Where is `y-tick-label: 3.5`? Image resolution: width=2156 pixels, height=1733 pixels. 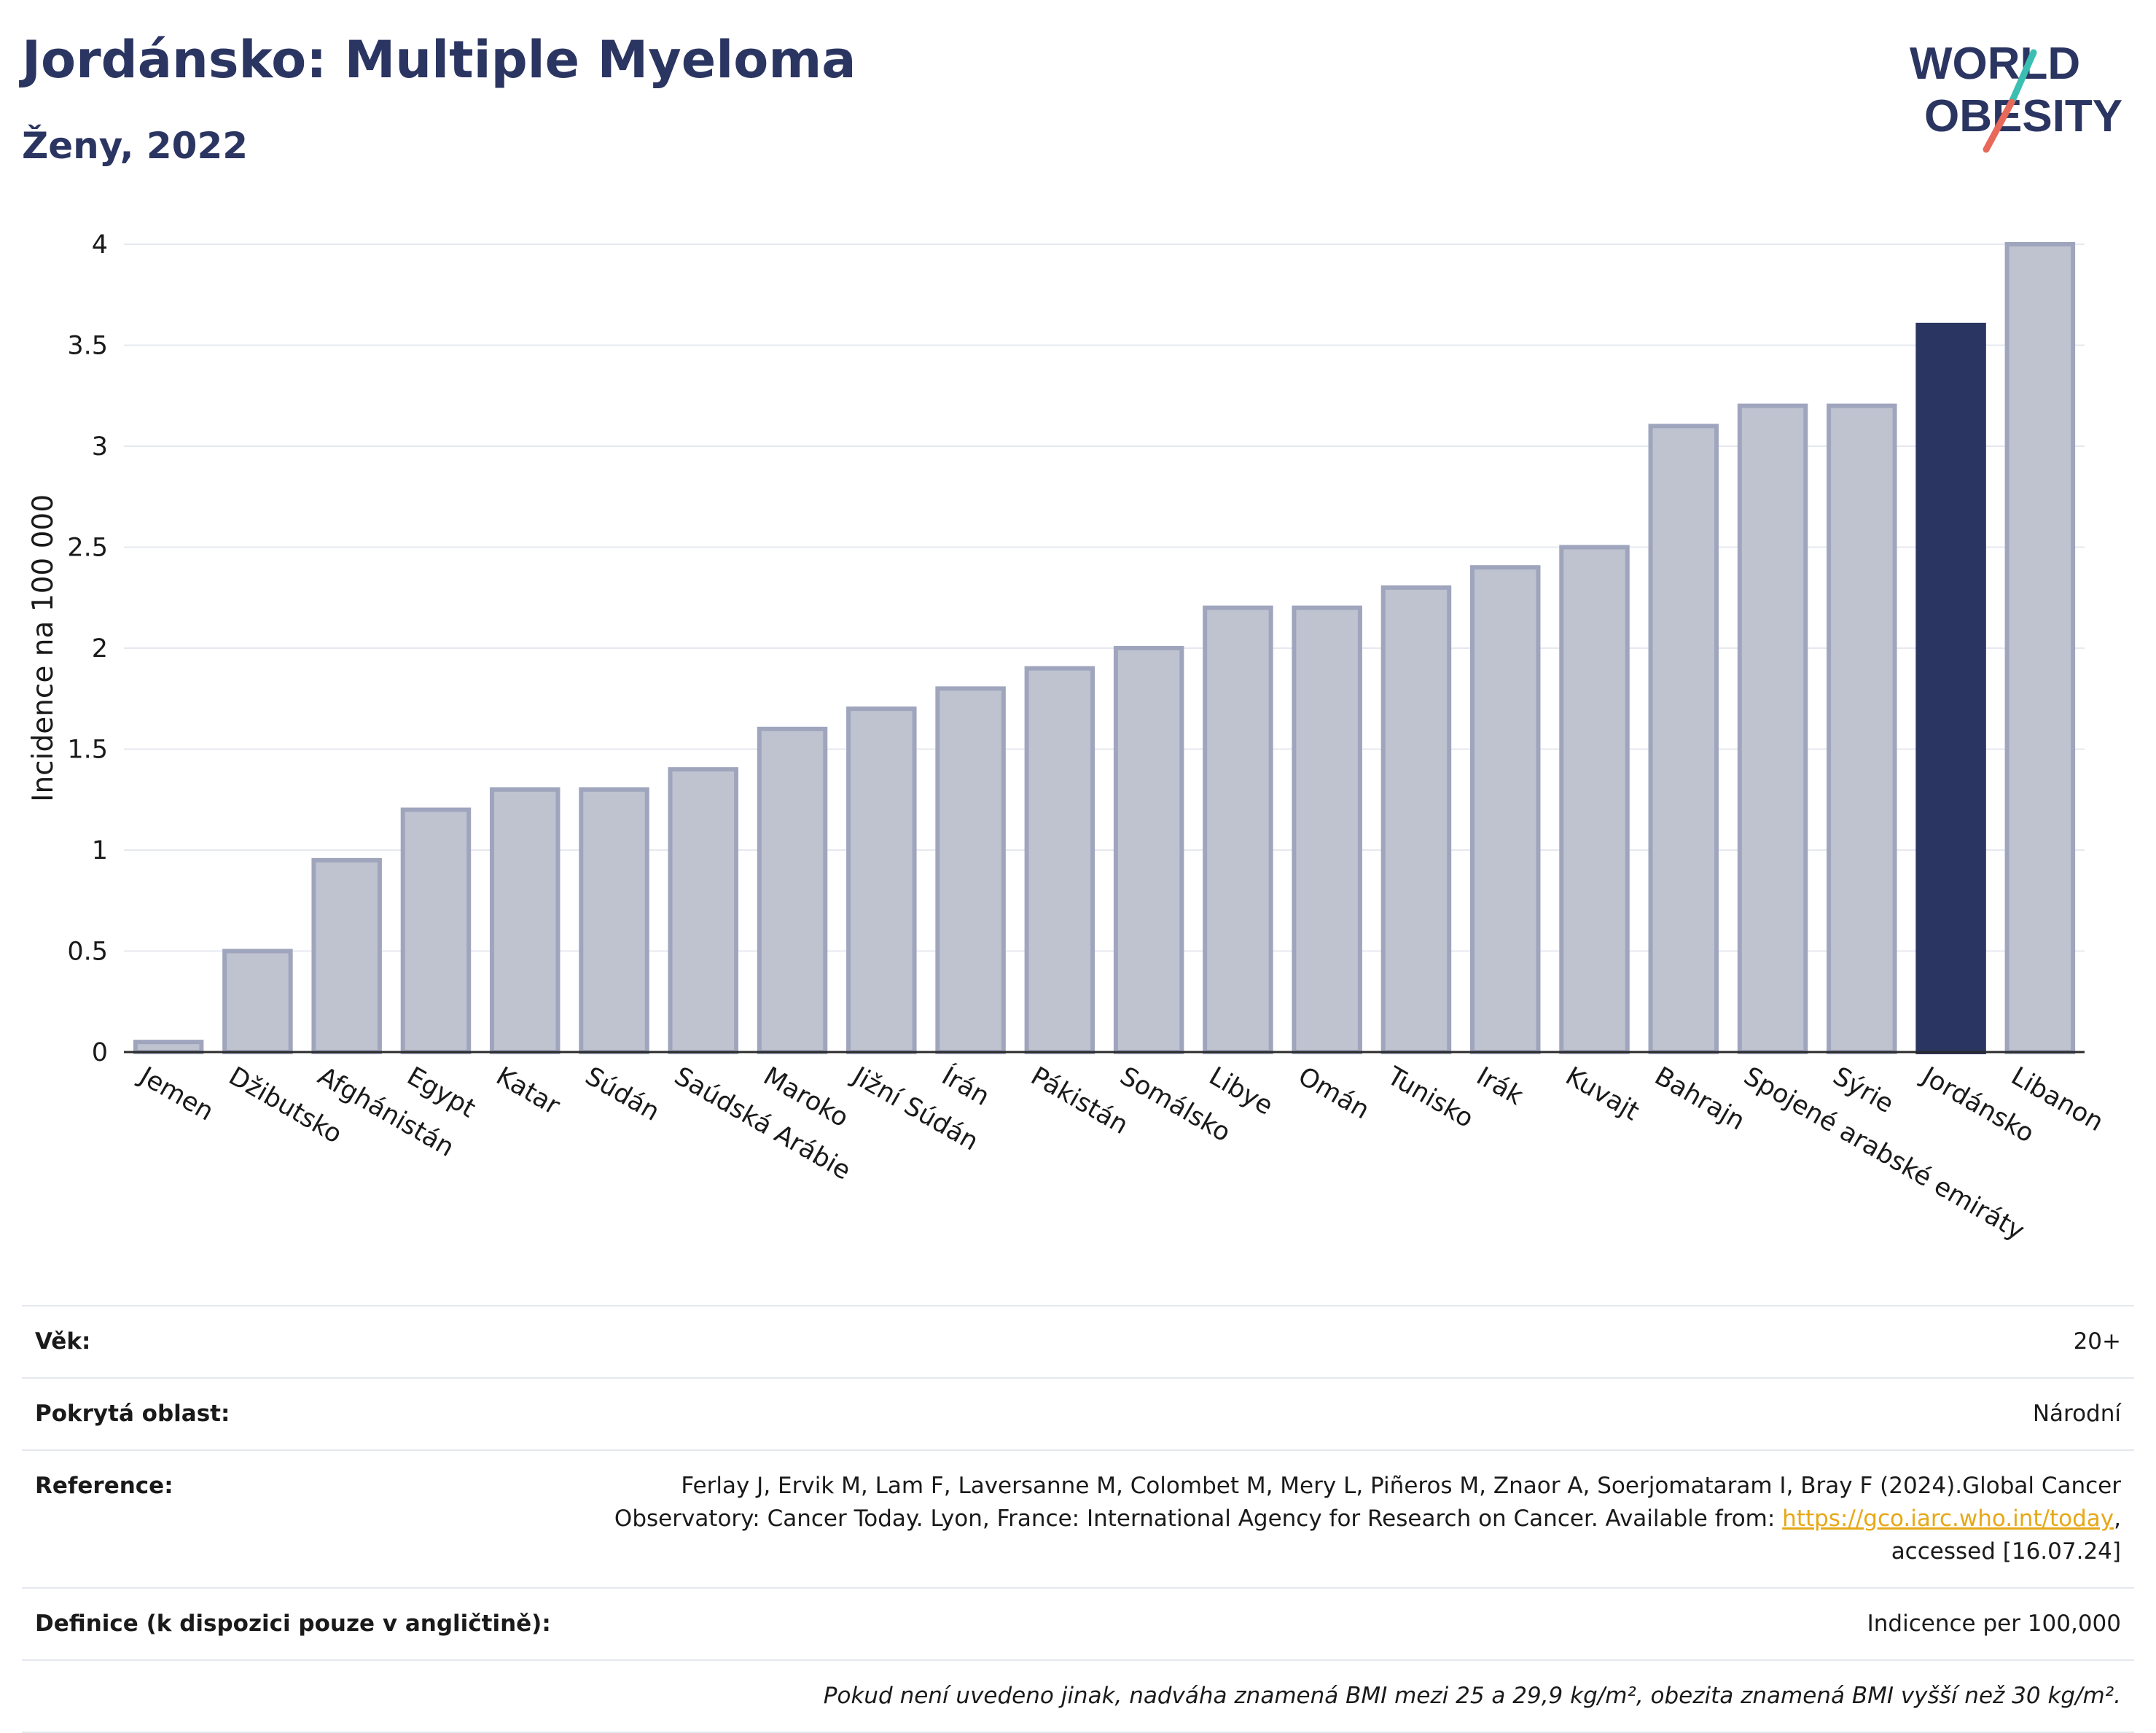 y-tick-label: 3.5 is located at coordinates (87, 346).